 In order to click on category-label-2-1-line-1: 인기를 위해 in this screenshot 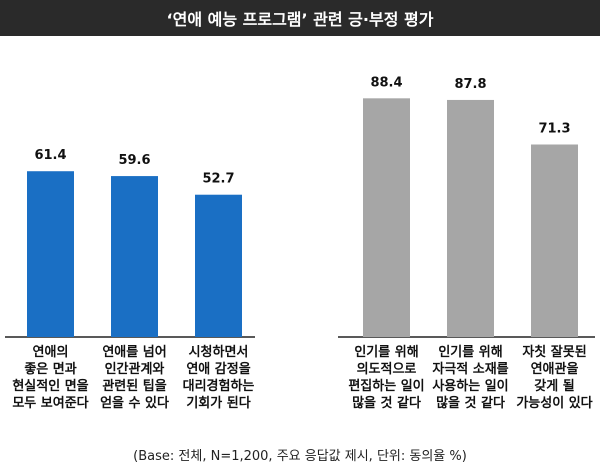, I will do `click(386, 352)`.